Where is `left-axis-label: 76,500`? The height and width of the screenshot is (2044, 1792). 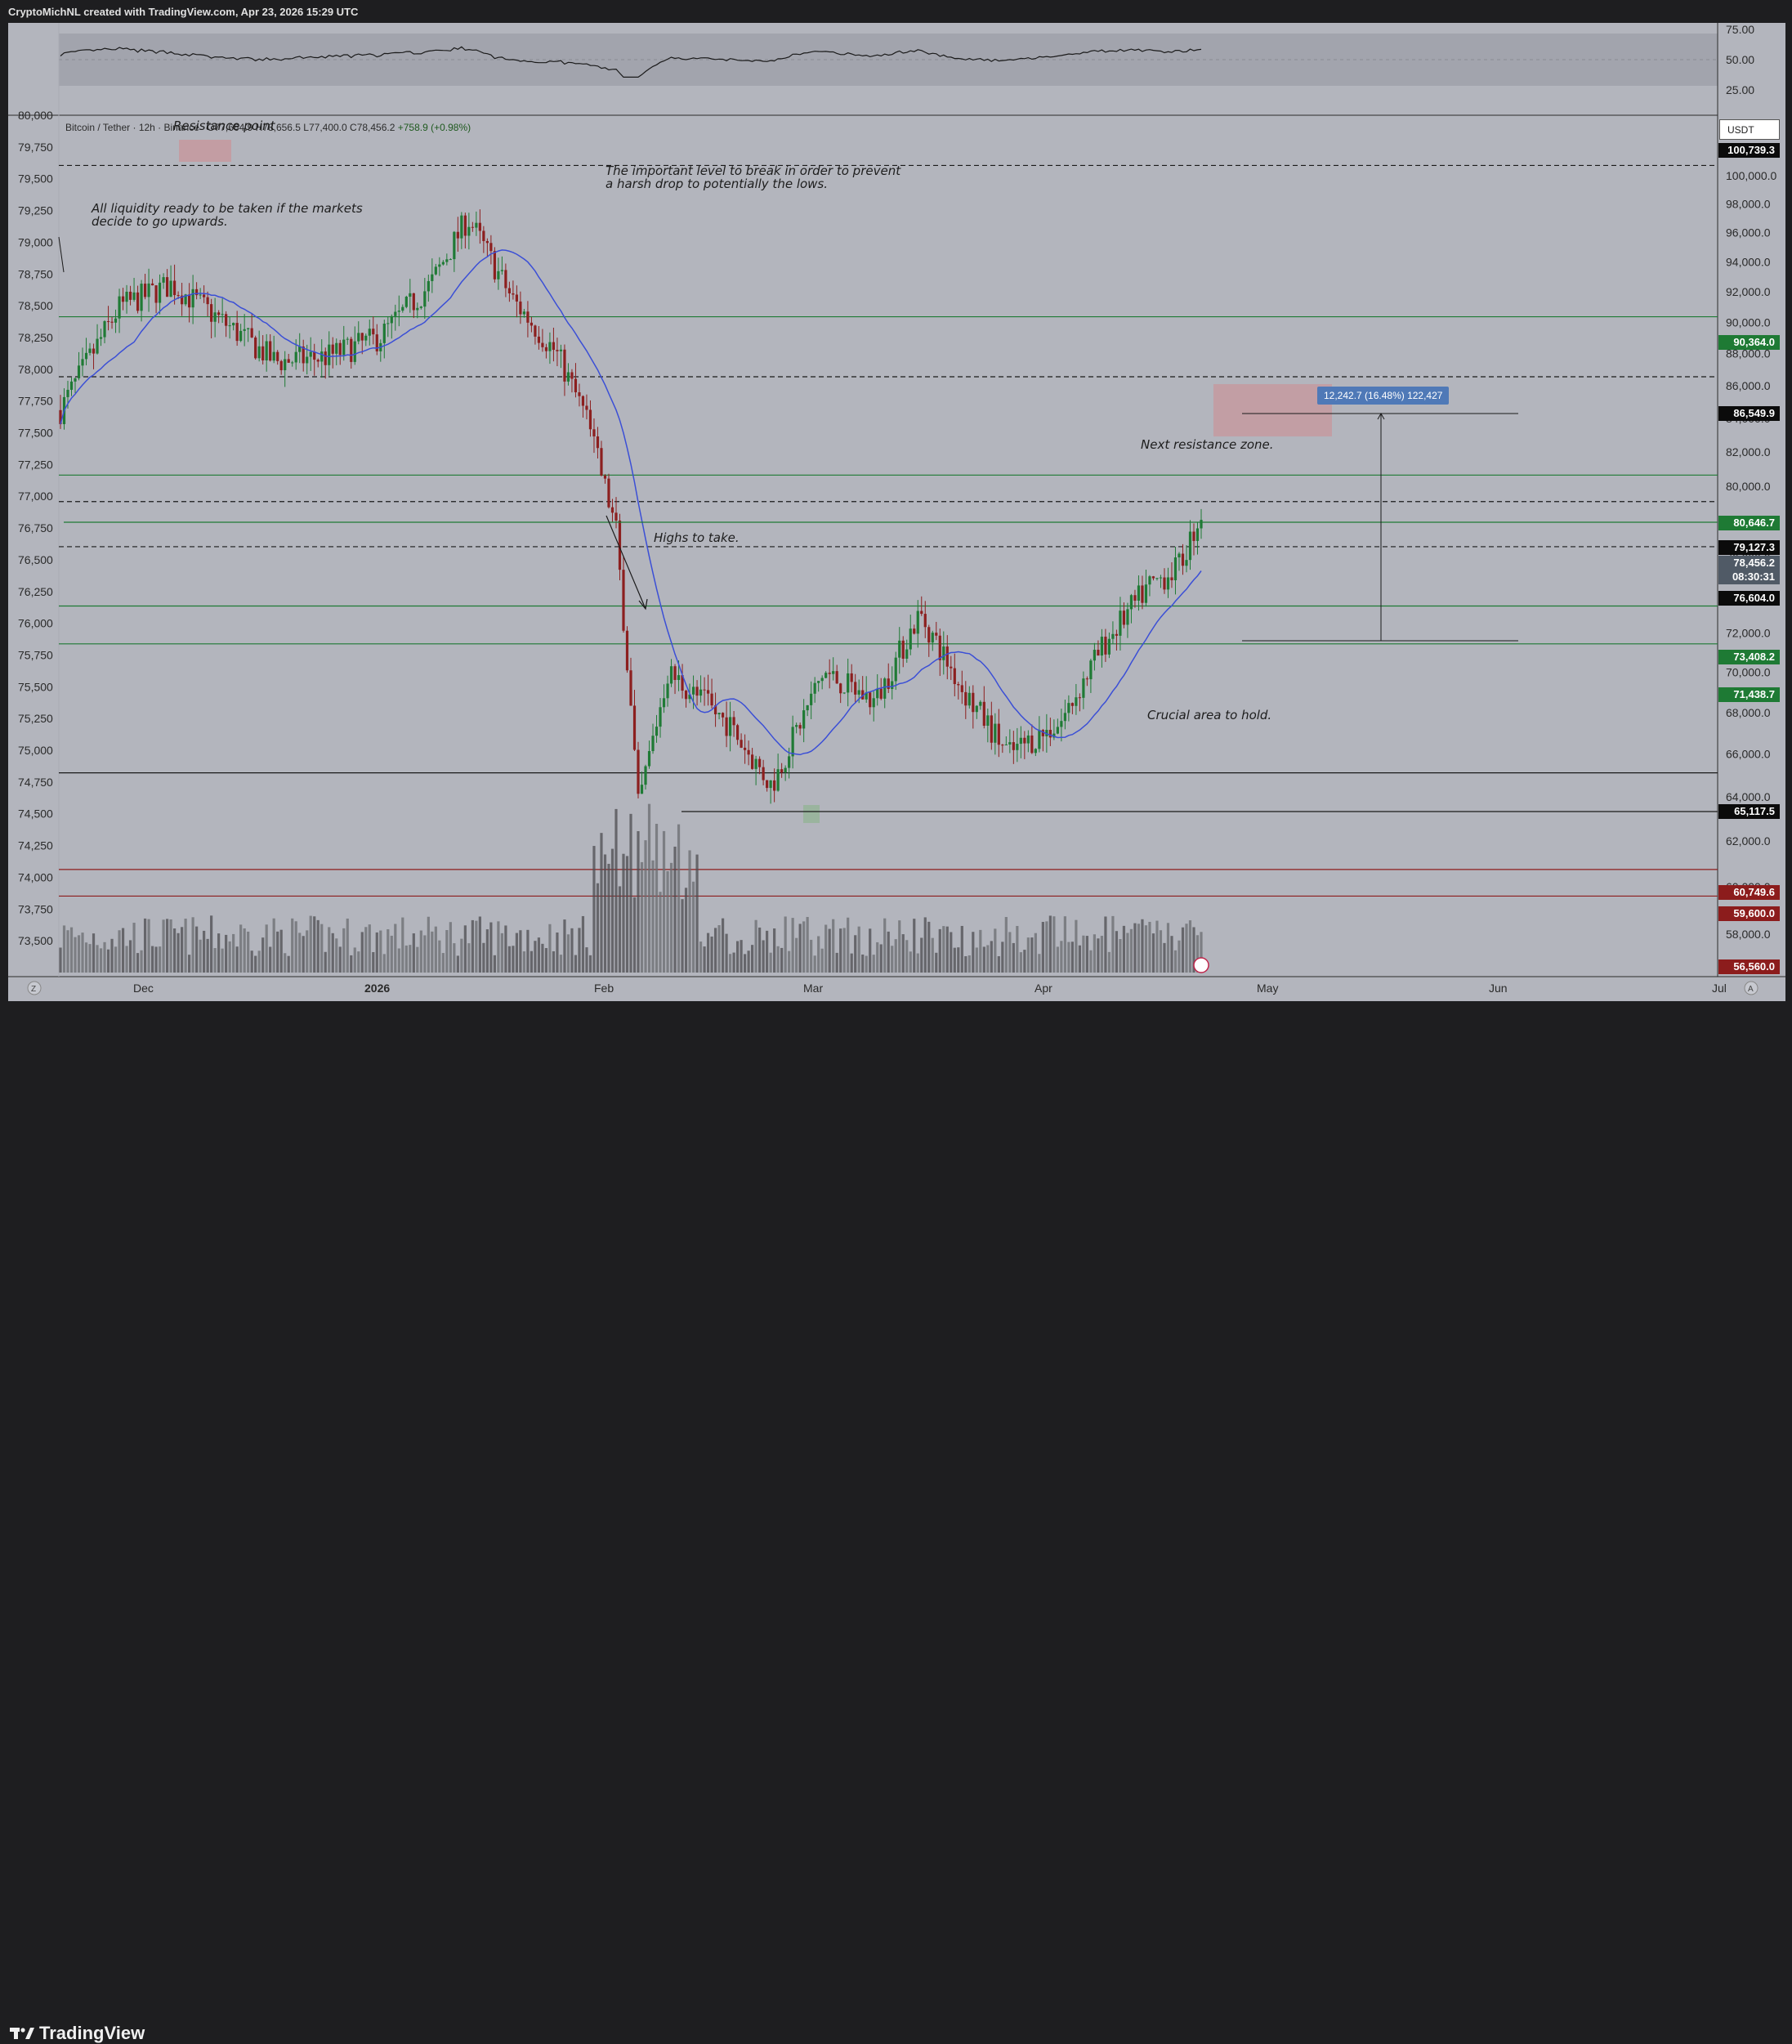 left-axis-label: 76,500 is located at coordinates (35, 559).